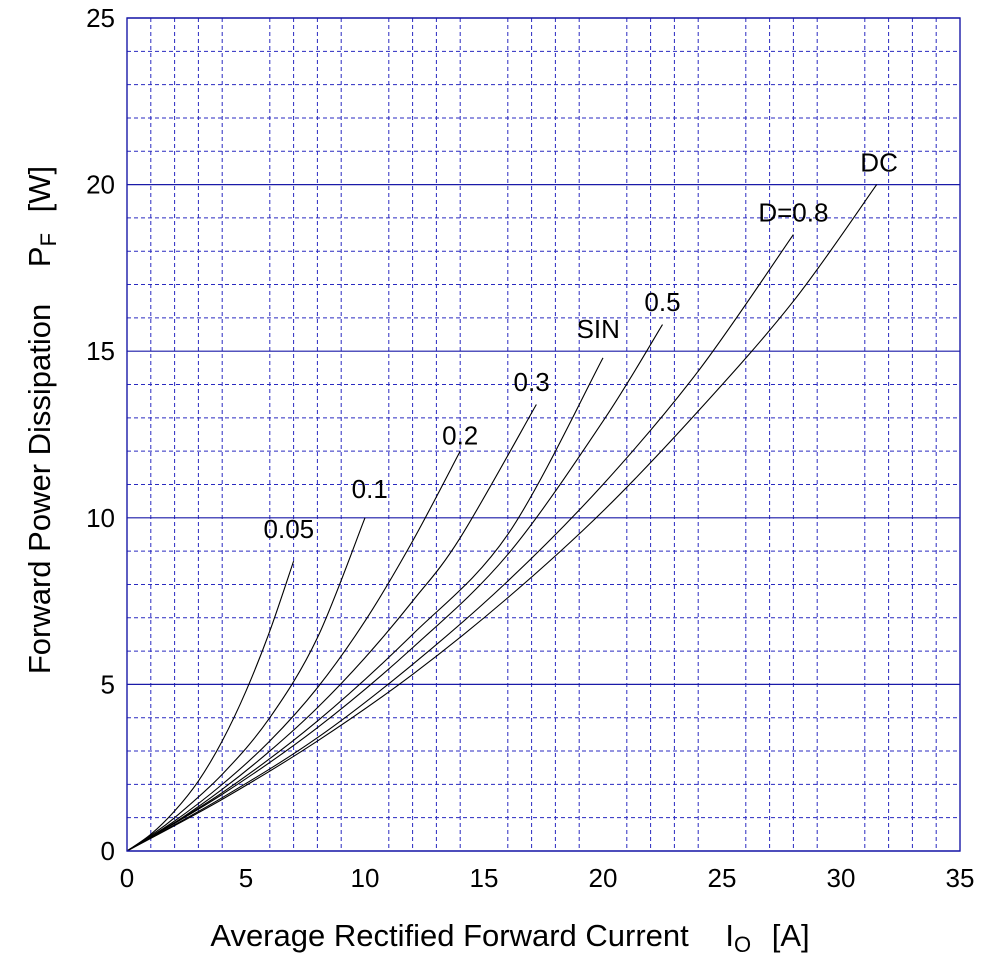 This screenshot has height=964, width=981. I want to click on y-axis-unit: [W], so click(39, 189).